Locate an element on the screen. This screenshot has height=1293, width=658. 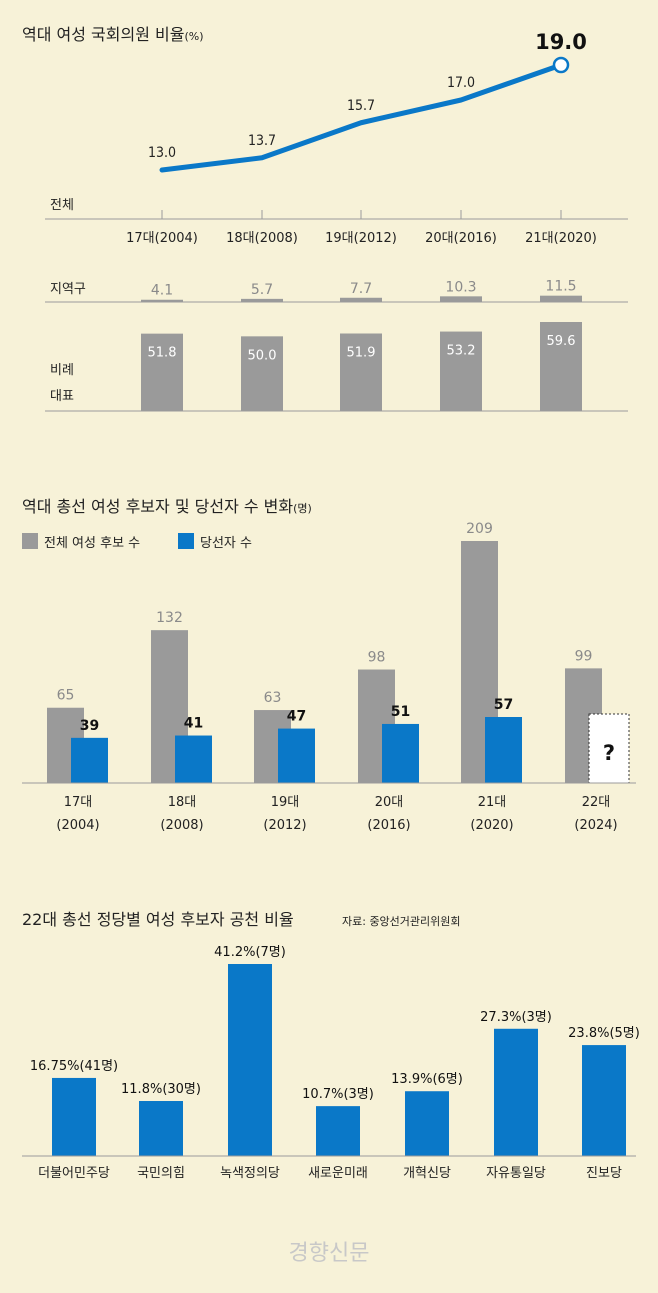
x-tick-label: 17대(2004) is located at coordinates (162, 238).